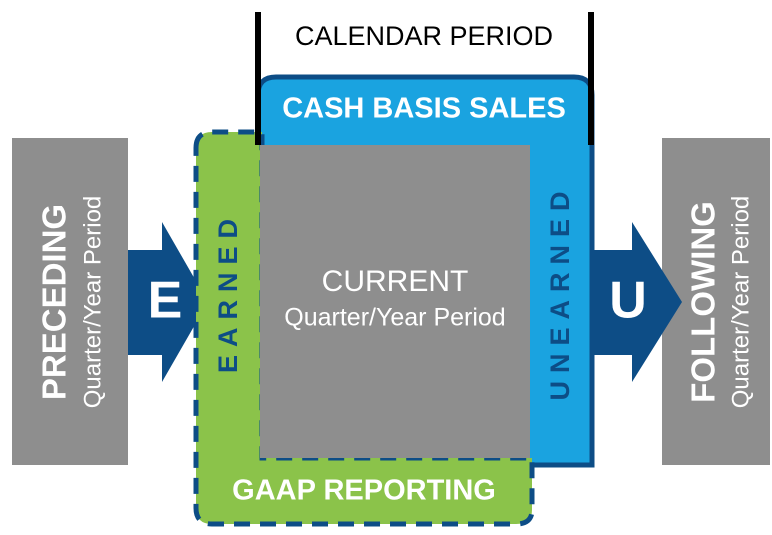 Image resolution: width=772 pixels, height=535 pixels. Describe the element at coordinates (394, 318) in the screenshot. I see `center-subtitle: Quarter/Year Period` at that location.